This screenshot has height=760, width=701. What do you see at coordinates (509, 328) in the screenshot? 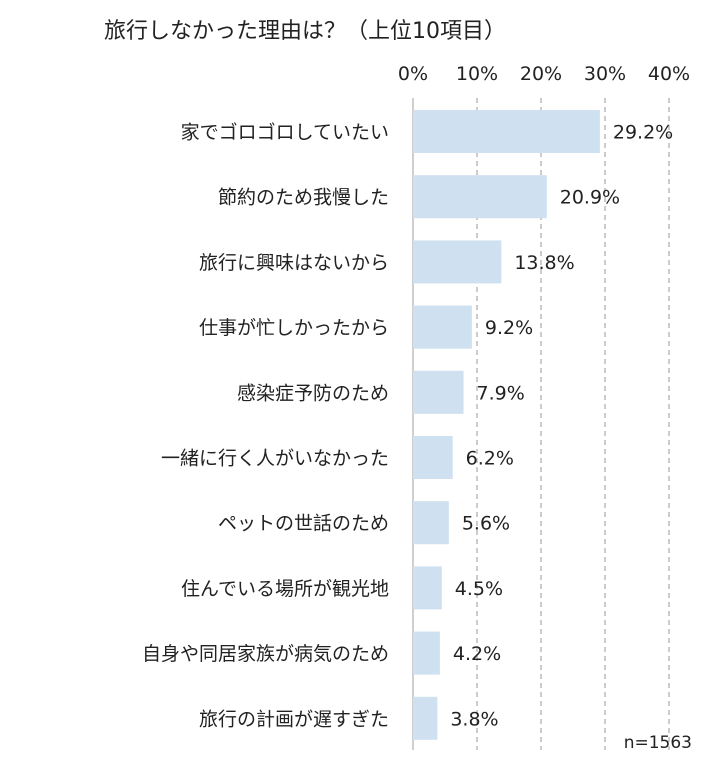
I see `value-label: 9.2%` at bounding box center [509, 328].